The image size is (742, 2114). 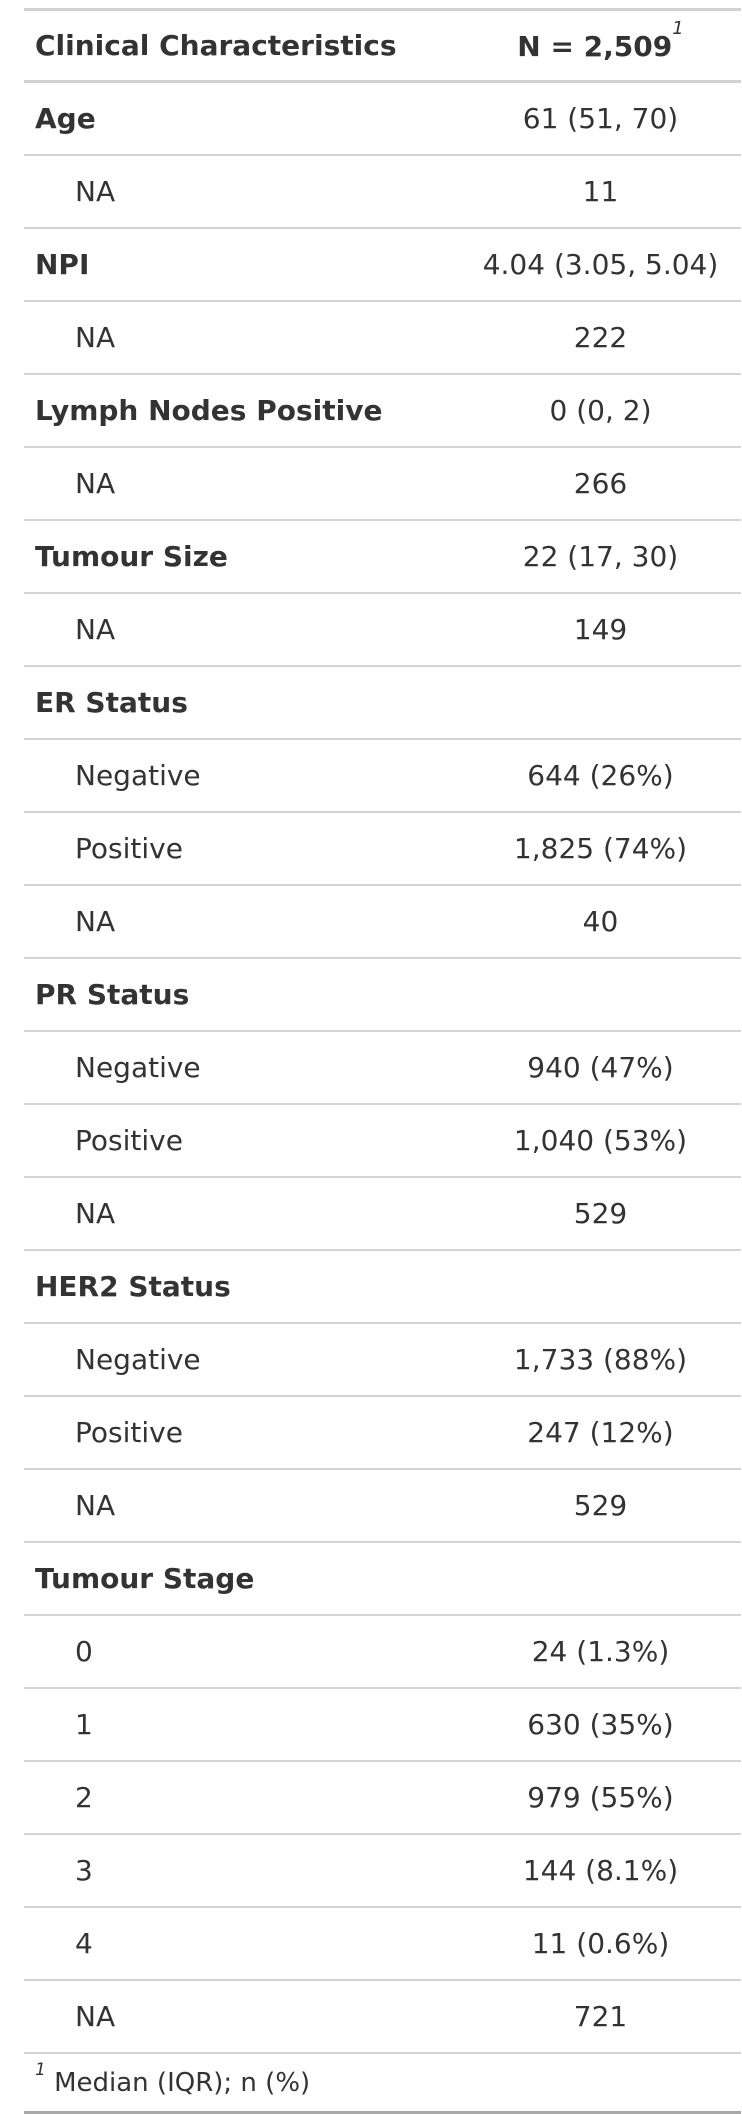 I want to click on level-value: 979 (55%), so click(x=600, y=1798).